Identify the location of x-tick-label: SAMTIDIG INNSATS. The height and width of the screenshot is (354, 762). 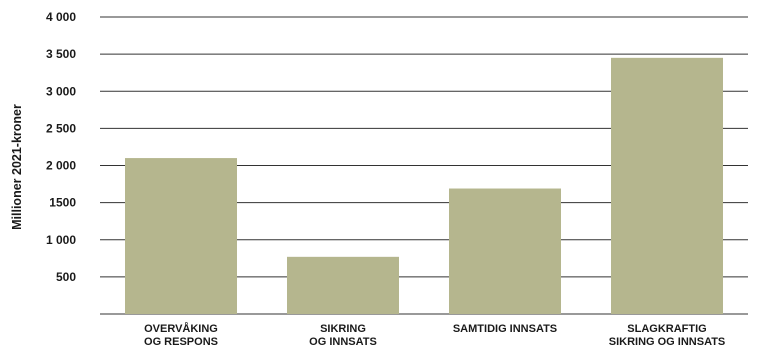
(505, 329).